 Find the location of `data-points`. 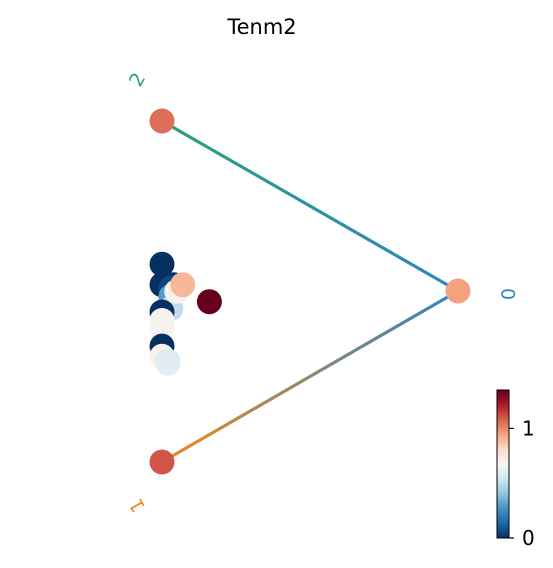

data-points is located at coordinates (185, 313).